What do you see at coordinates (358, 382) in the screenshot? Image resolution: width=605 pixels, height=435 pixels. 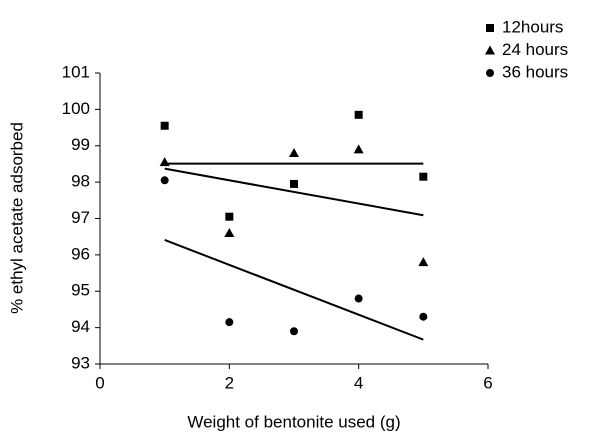 I see `x-tick-label: 4` at bounding box center [358, 382].